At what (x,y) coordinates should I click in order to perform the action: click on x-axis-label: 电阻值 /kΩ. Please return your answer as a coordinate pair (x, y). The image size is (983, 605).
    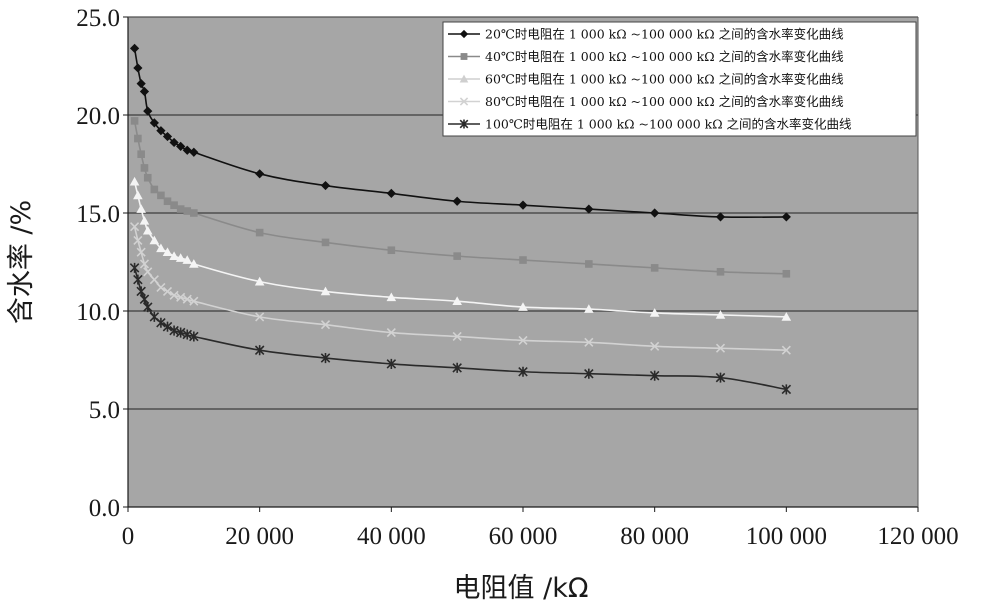
    Looking at the image, I should click on (521, 588).